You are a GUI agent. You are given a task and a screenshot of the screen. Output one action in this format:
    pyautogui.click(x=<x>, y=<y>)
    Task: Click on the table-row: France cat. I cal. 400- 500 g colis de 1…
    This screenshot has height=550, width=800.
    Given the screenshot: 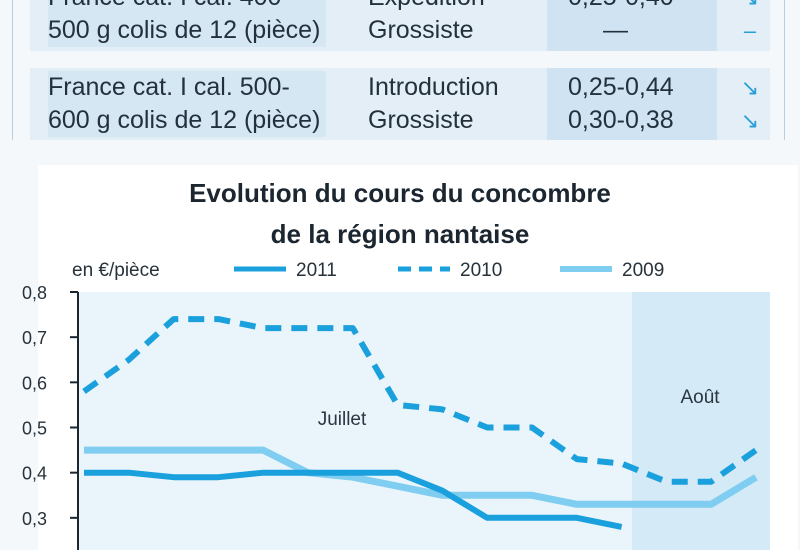 What is the action you would take?
    pyautogui.click(x=400, y=25)
    